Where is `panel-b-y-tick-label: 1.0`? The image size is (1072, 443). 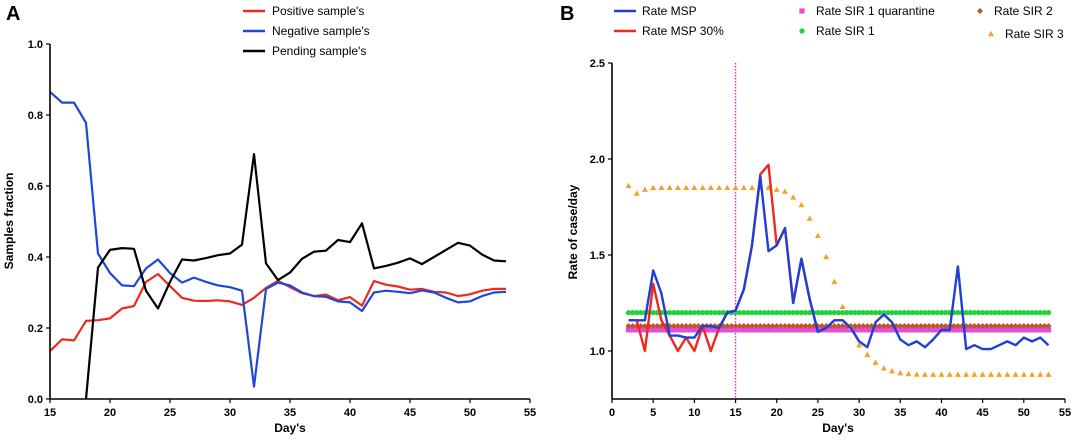 panel-b-y-tick-label: 1.0 is located at coordinates (597, 352).